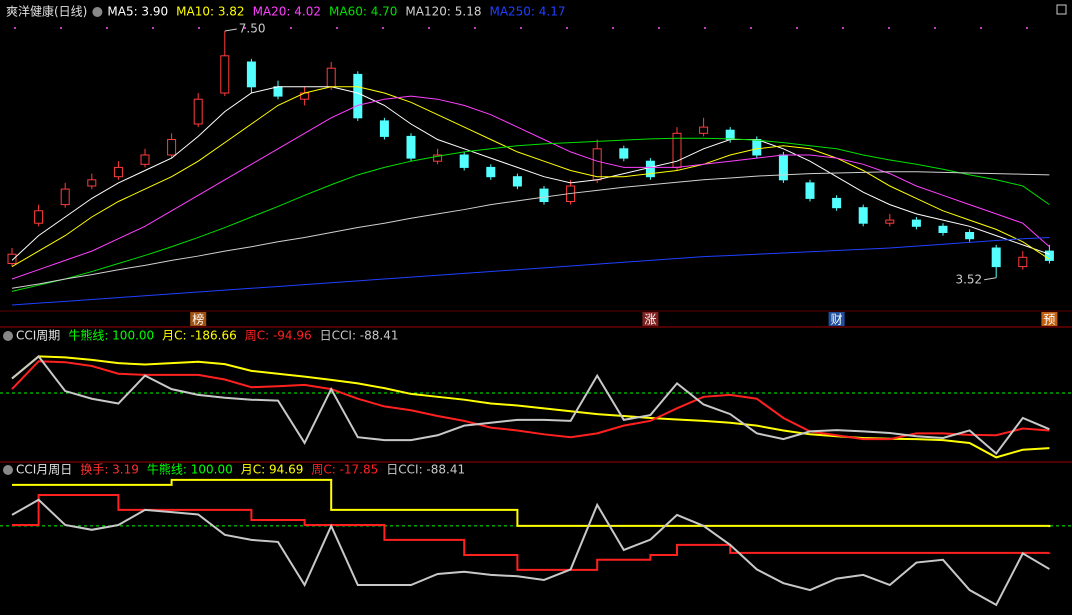 The height and width of the screenshot is (615, 1072). What do you see at coordinates (443, 12) in the screenshot?
I see `legend-entry: MA120: 5.18` at bounding box center [443, 12].